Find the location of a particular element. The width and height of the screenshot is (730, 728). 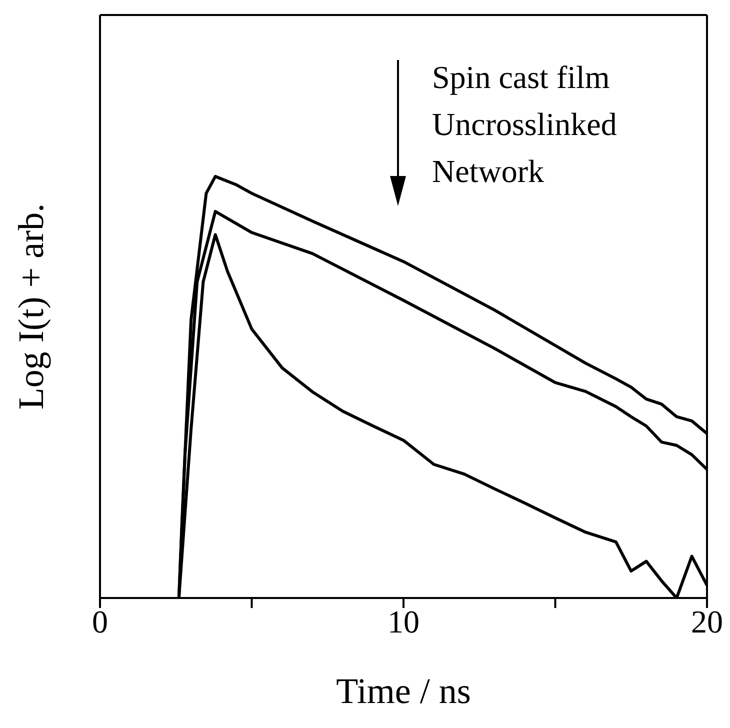

x-tick-label: 20 is located at coordinates (707, 622).